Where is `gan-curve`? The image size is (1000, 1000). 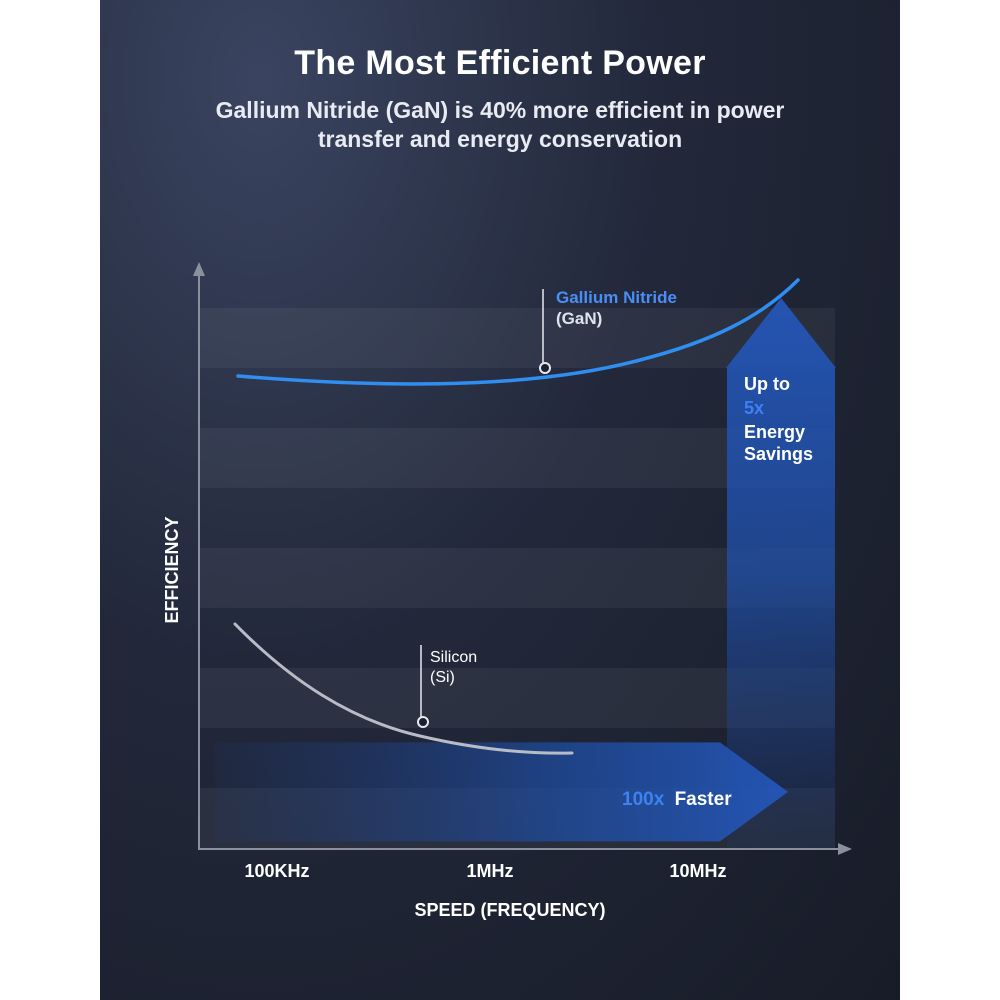 gan-curve is located at coordinates (518, 332).